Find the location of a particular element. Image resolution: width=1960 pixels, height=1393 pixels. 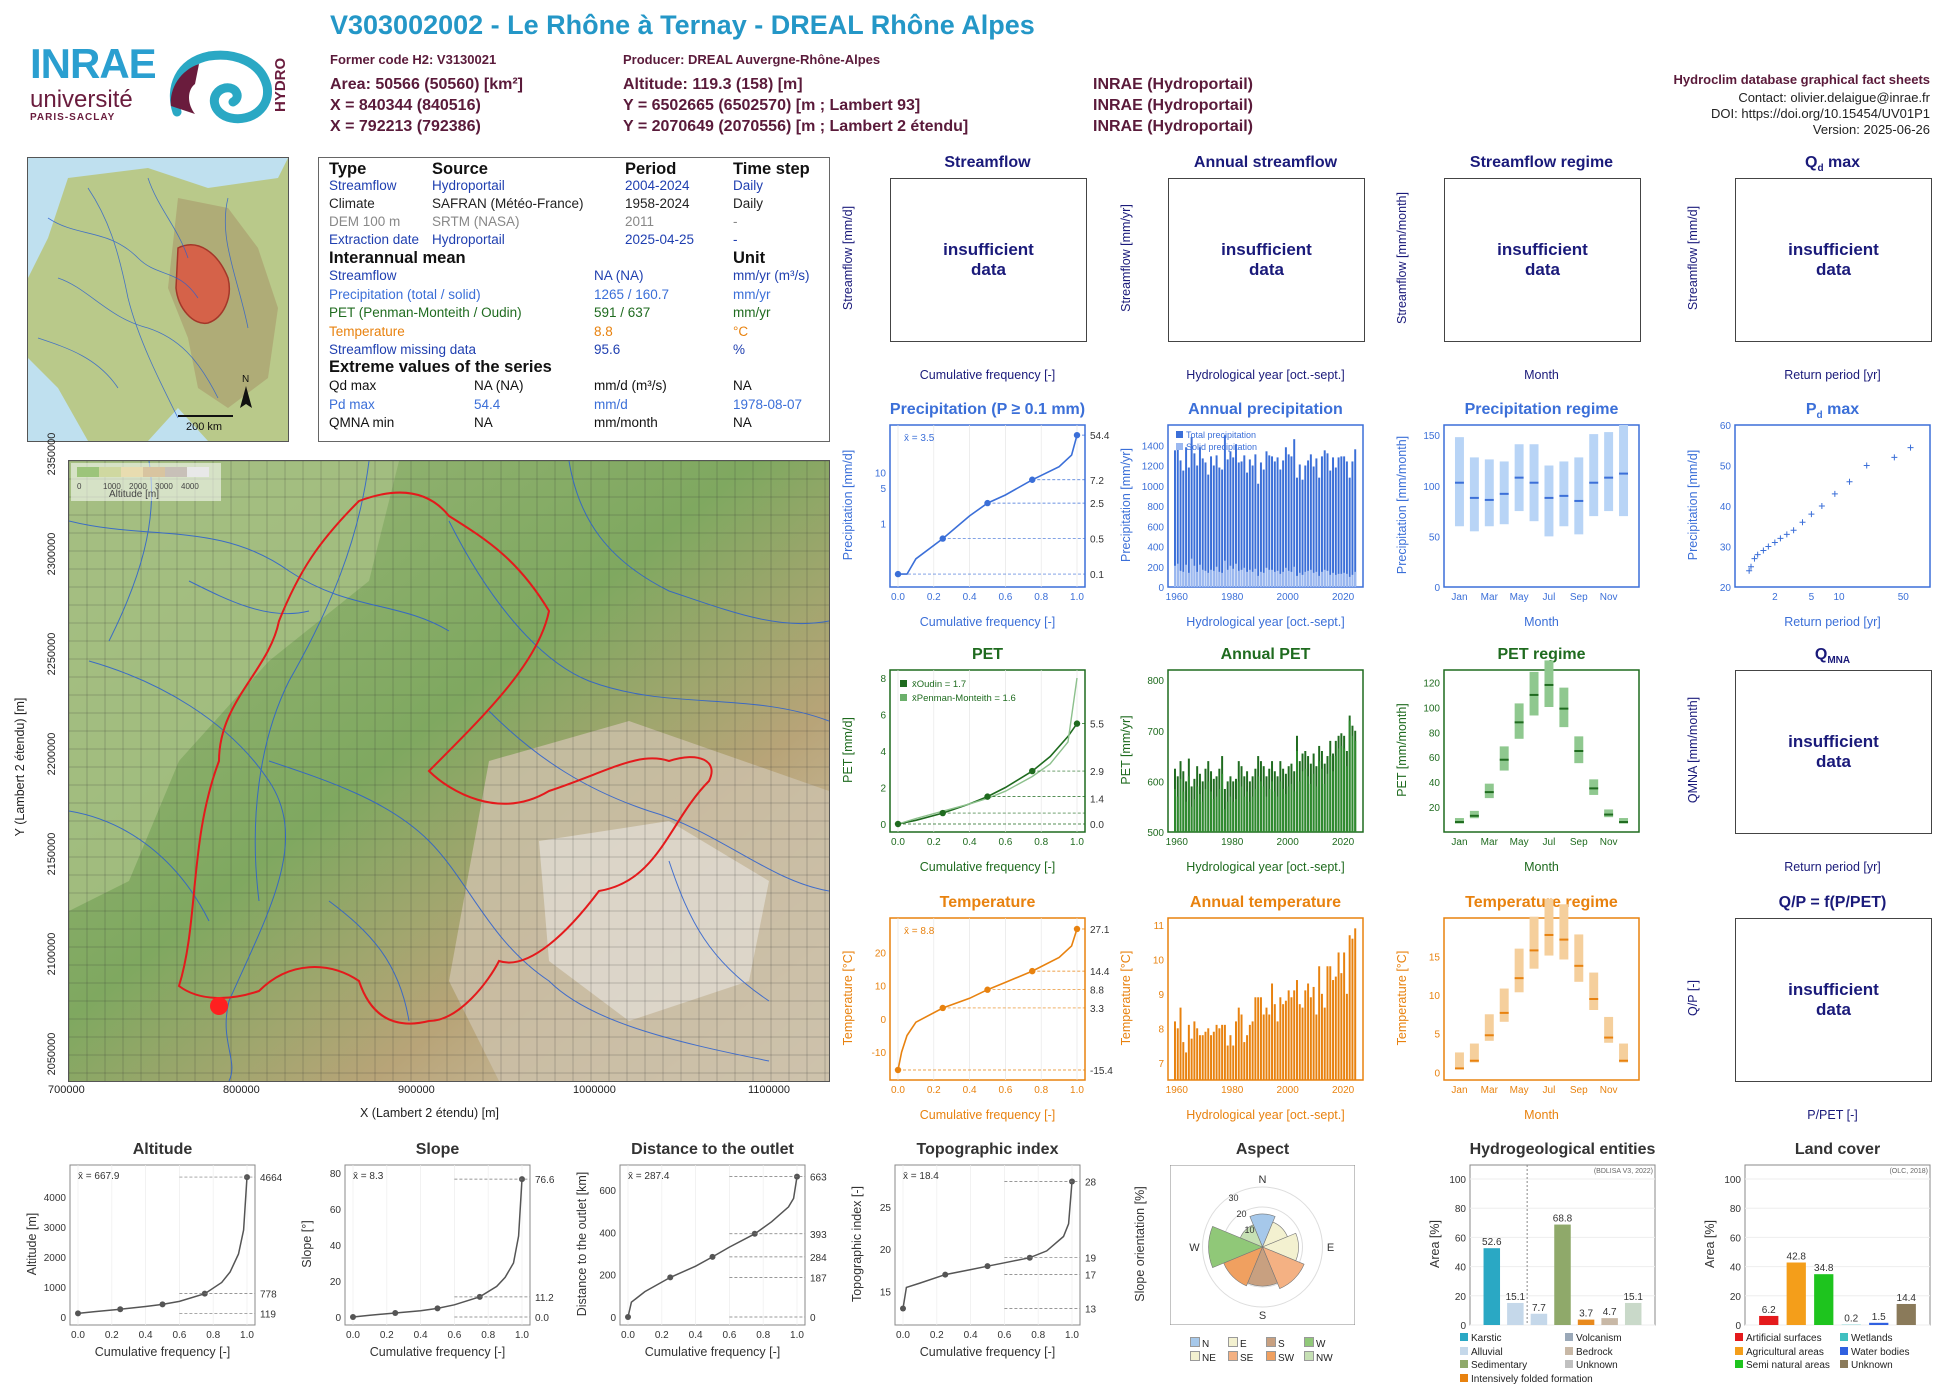

altitude-legend-title: Altitude [m] is located at coordinates (134, 494).